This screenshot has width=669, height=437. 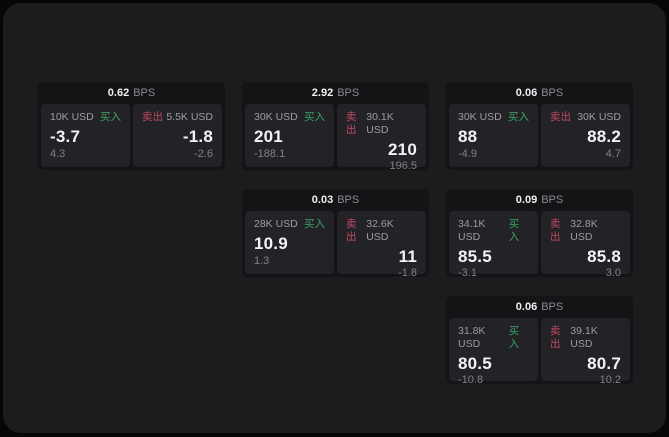 I want to click on sell-delta: -2.6, so click(x=203, y=154).